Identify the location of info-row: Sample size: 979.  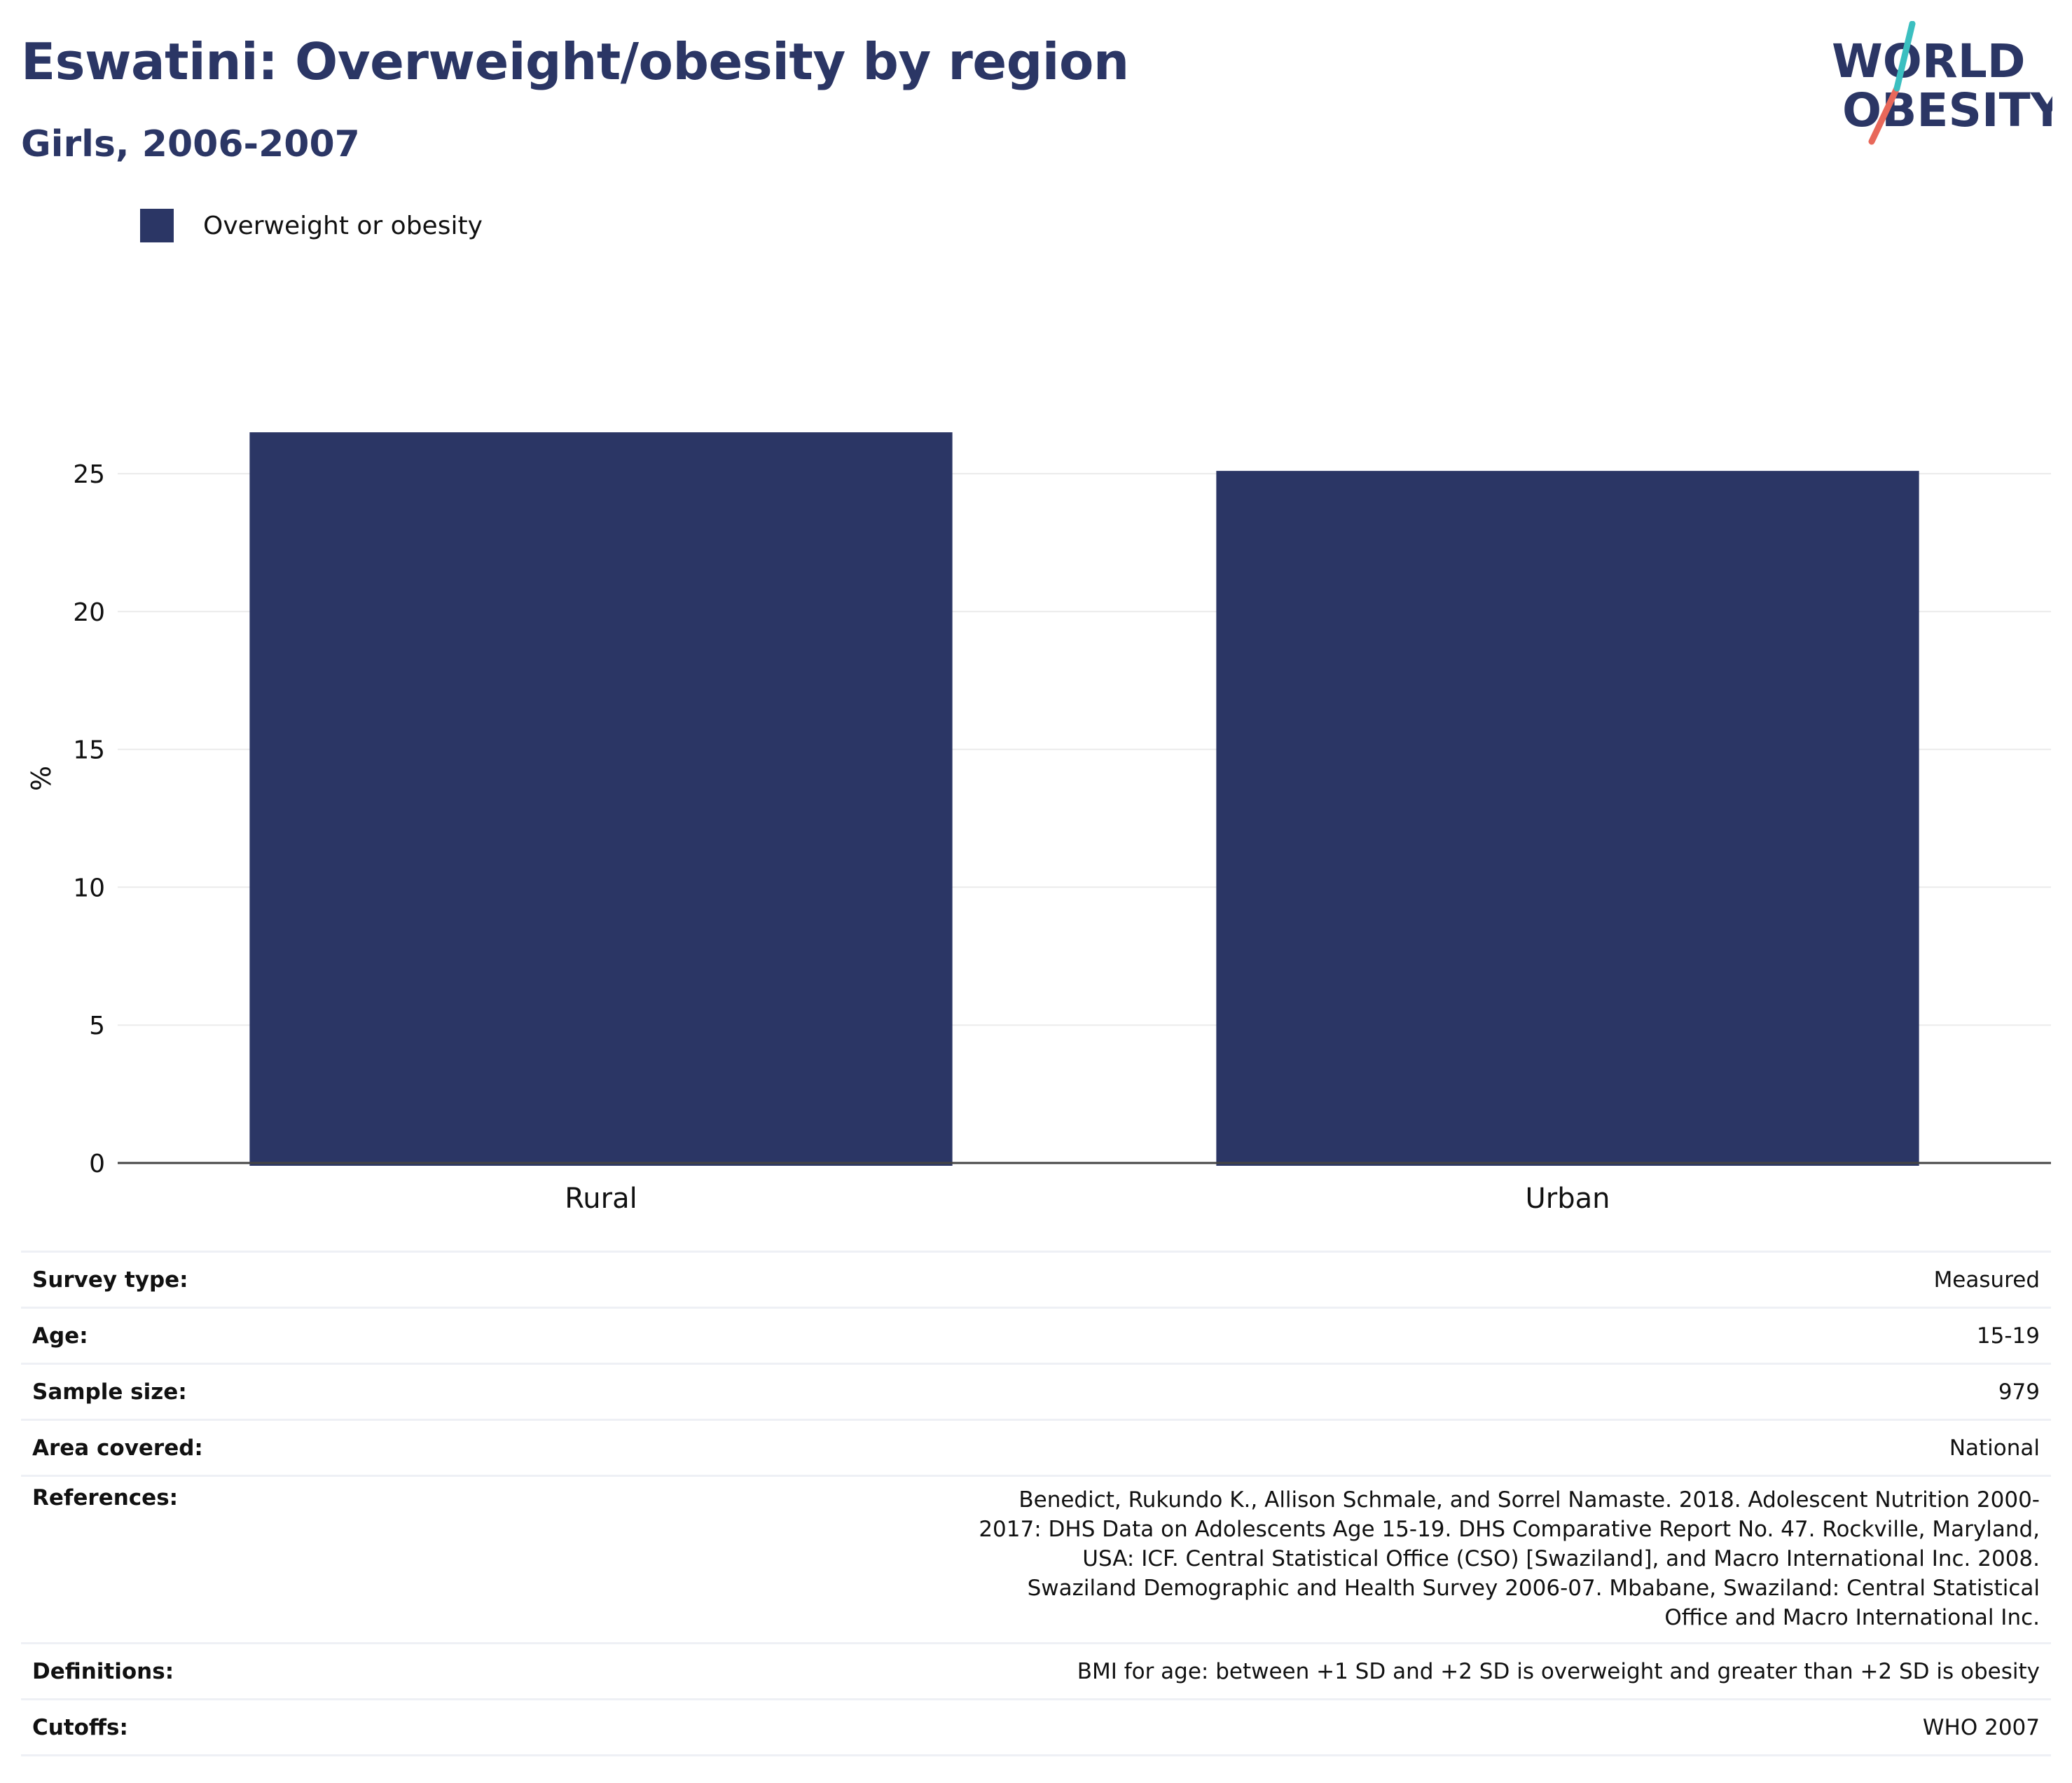
(1036, 1392).